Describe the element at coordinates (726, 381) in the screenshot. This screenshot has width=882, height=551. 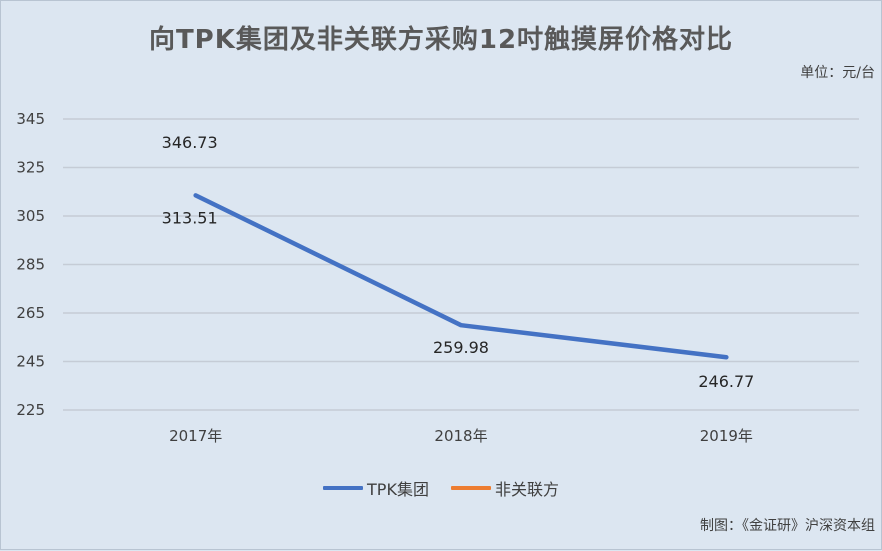
I see `data-label-tpk: 246.77` at that location.